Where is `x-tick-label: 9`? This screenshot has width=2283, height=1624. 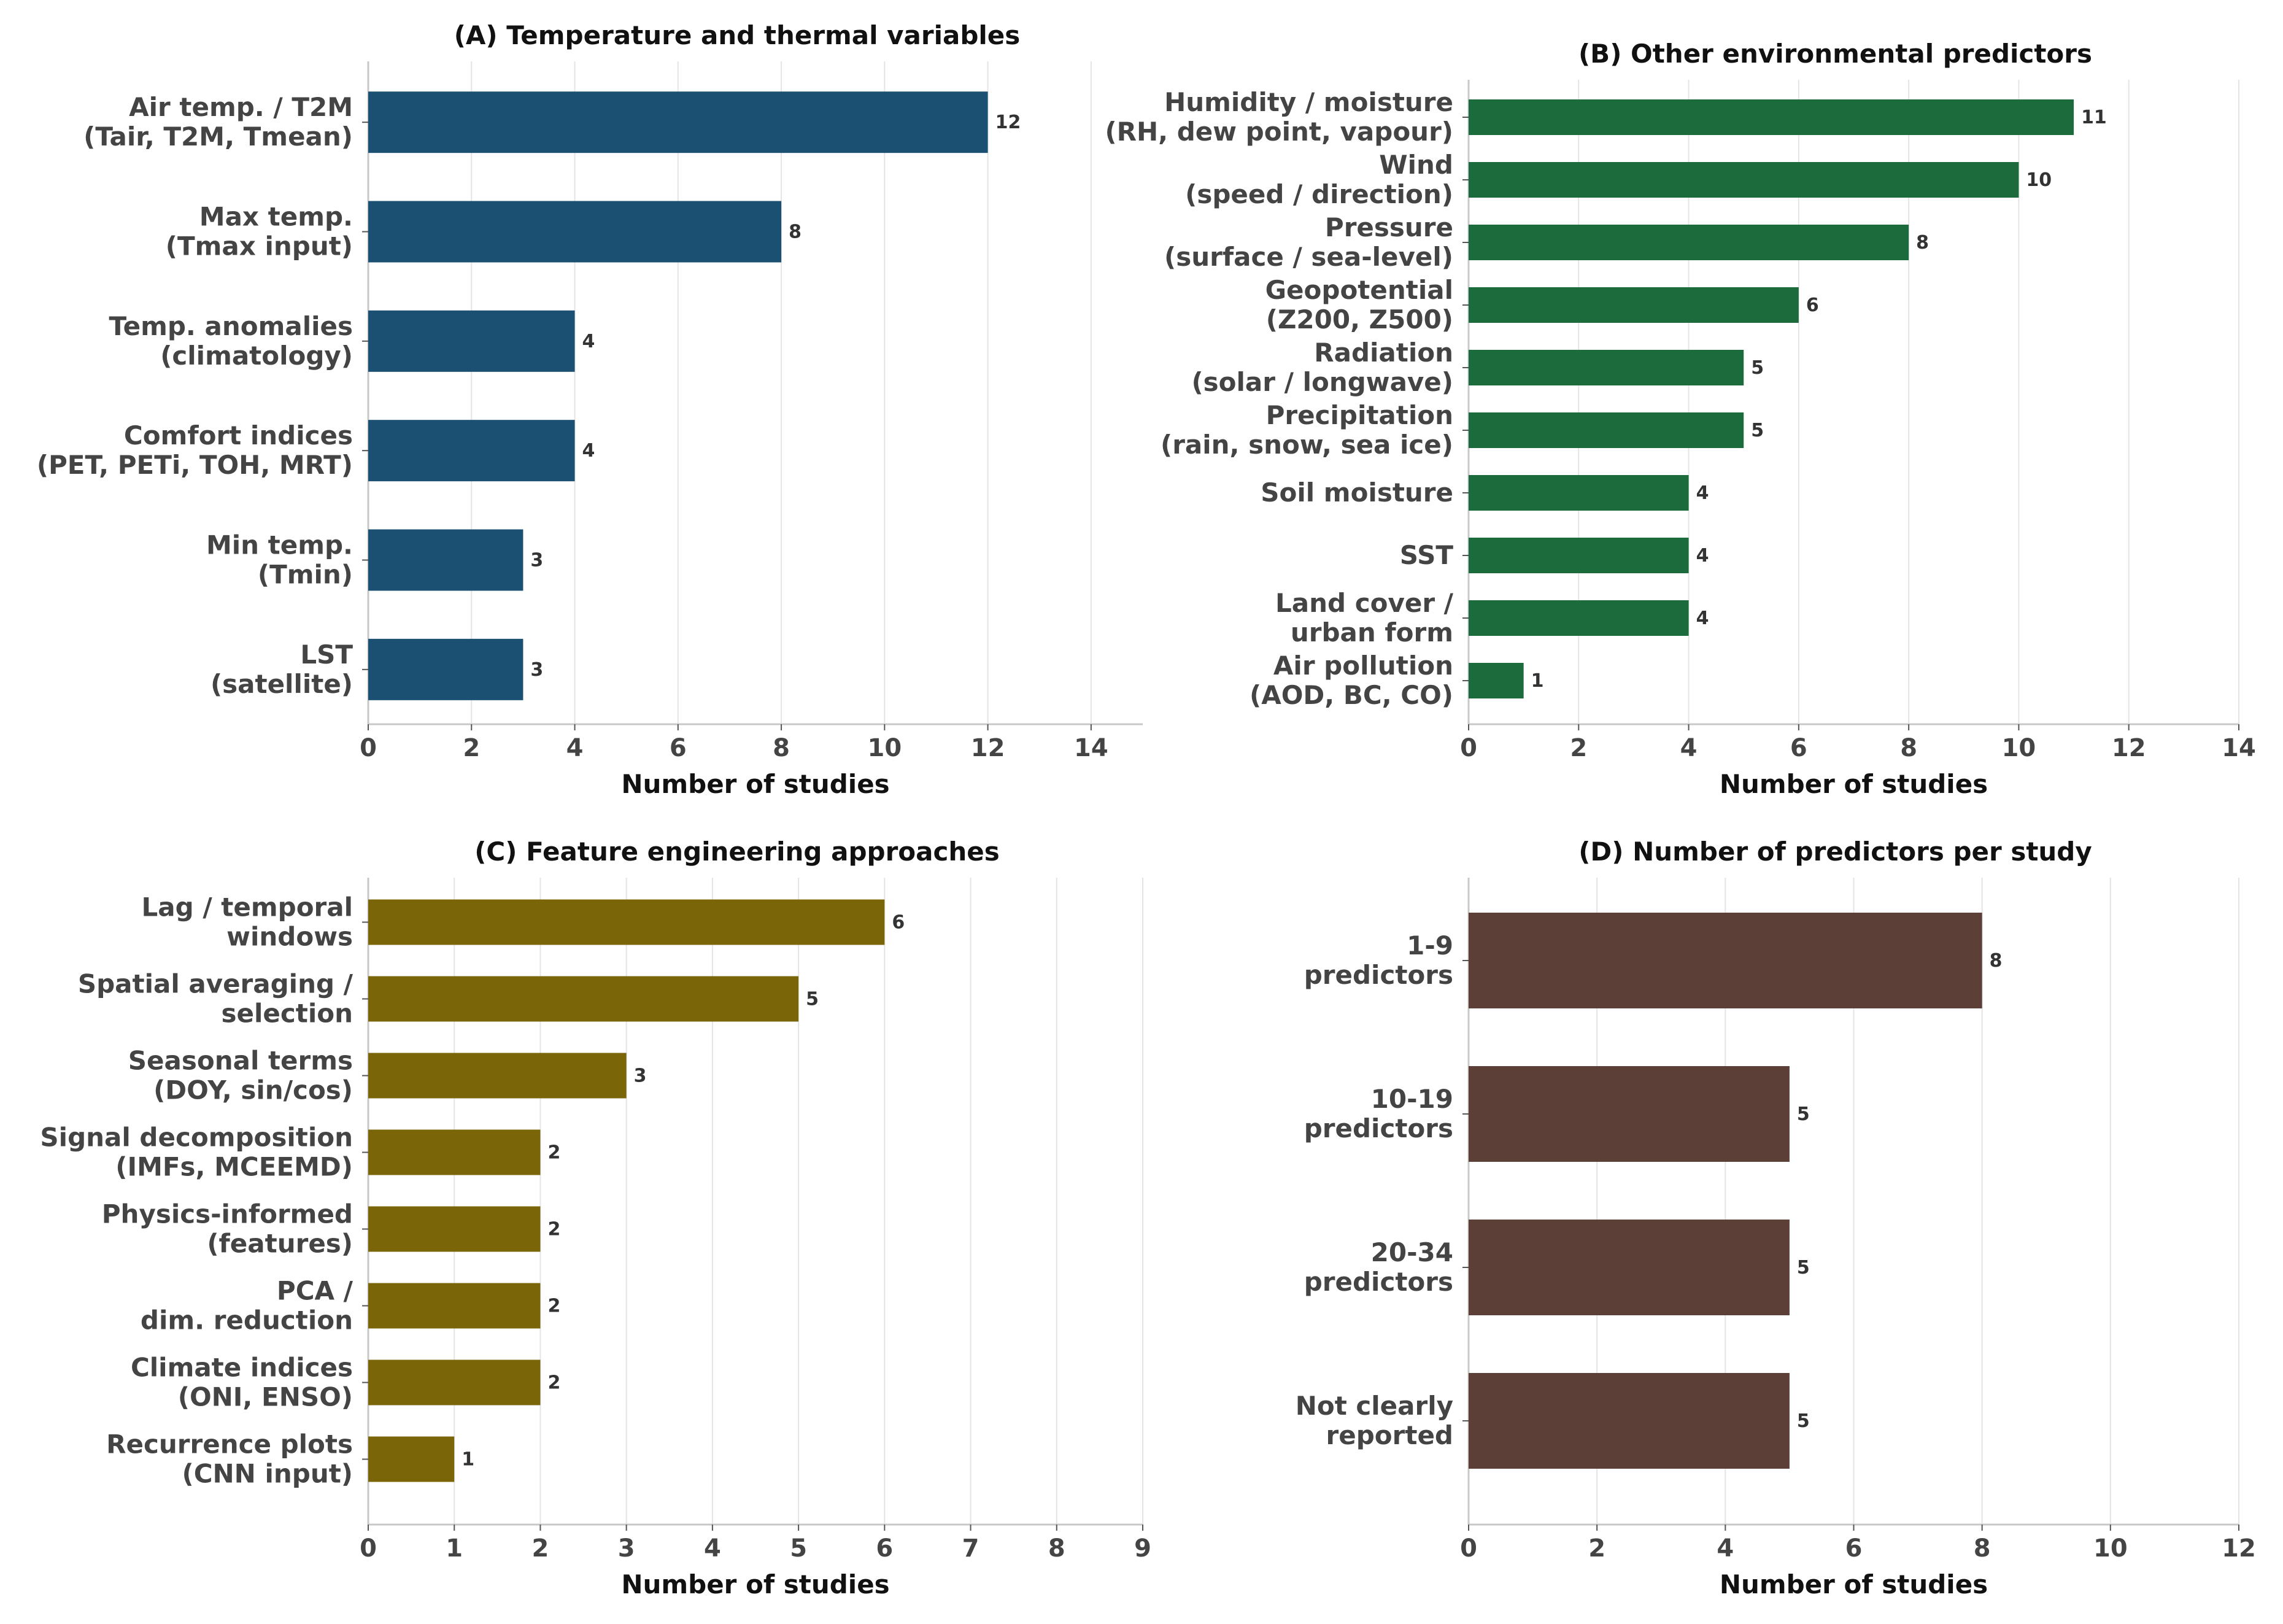
x-tick-label: 9 is located at coordinates (1142, 1548).